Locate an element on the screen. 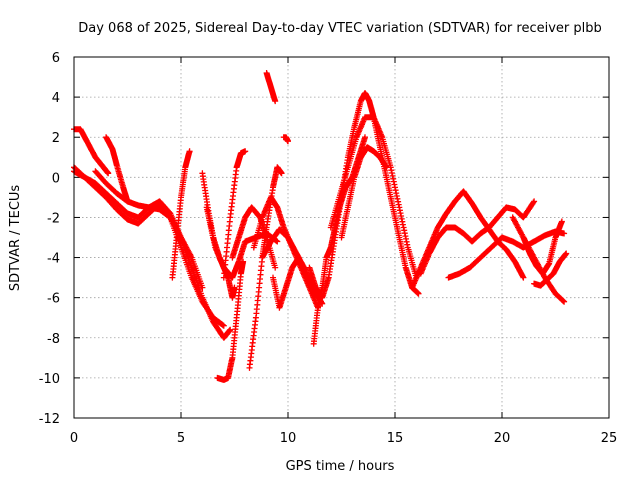 Image resolution: width=640 pixels, height=480 pixels. data-series-sat-h is located at coordinates (220, 252).